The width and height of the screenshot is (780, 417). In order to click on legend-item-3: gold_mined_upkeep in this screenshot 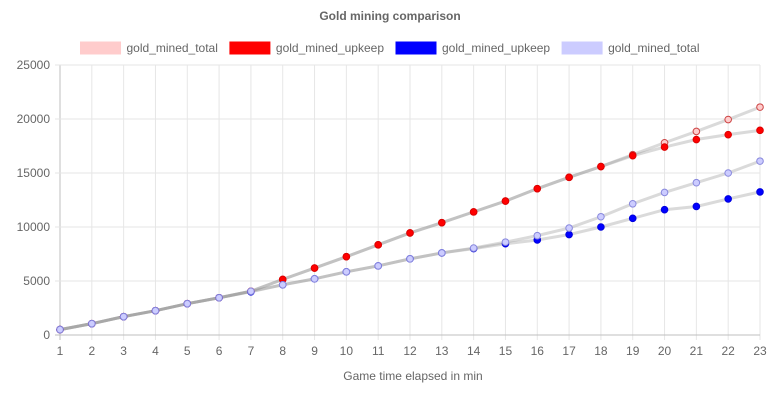, I will do `click(472, 48)`.